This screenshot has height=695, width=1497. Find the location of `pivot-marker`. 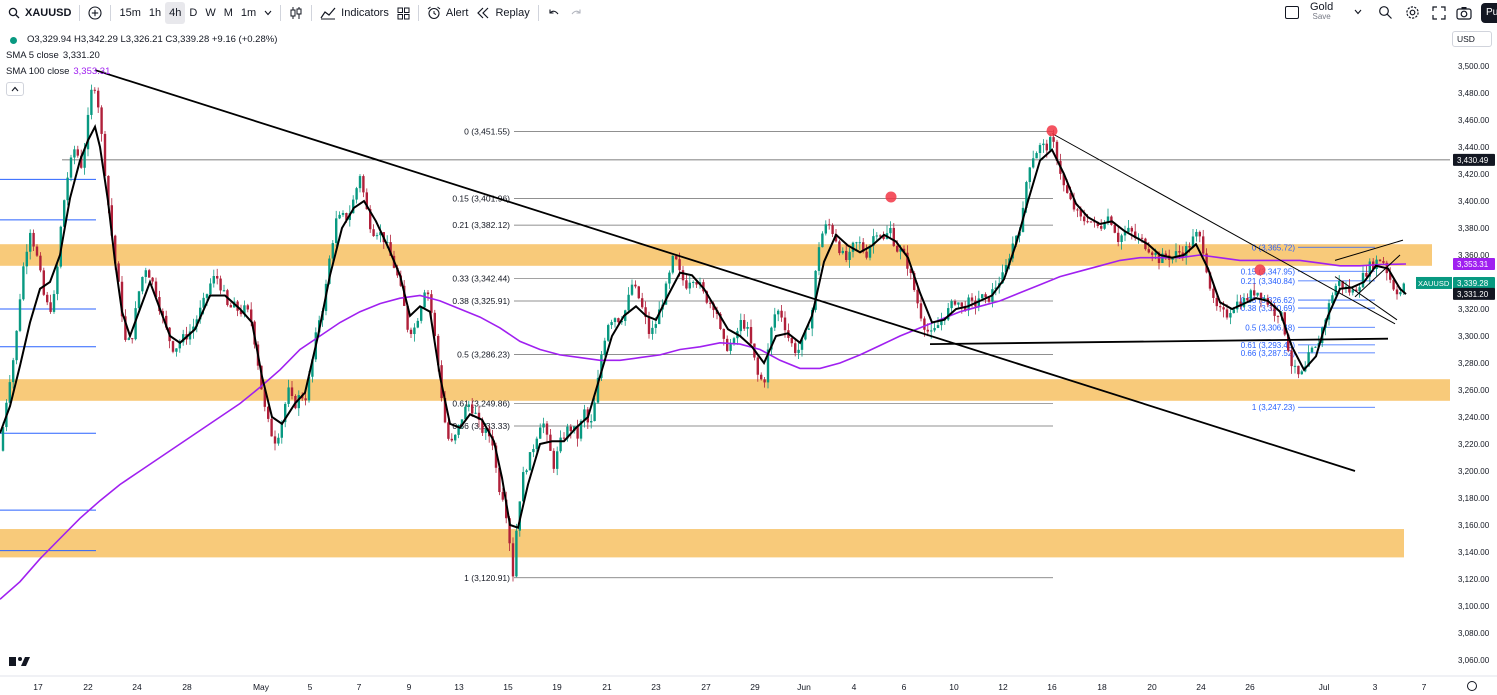

pivot-marker is located at coordinates (1260, 270).